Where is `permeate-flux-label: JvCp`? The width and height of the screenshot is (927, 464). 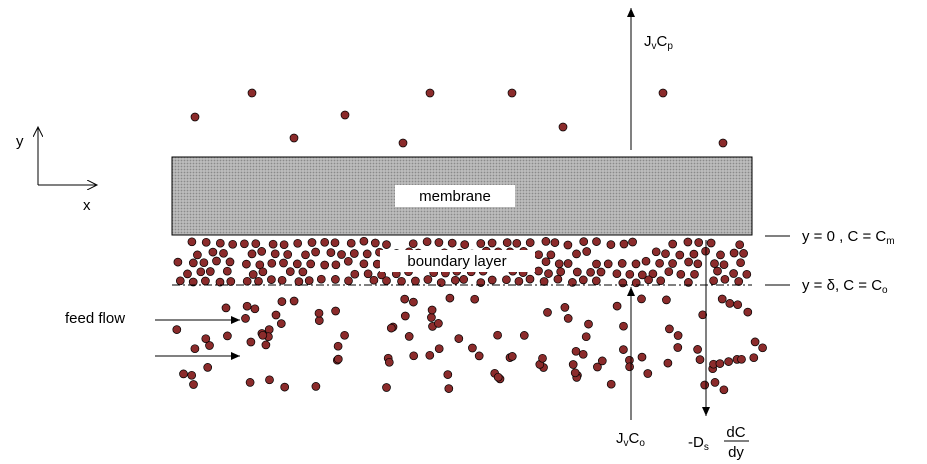
permeate-flux-label: JvCp is located at coordinates (658, 42).